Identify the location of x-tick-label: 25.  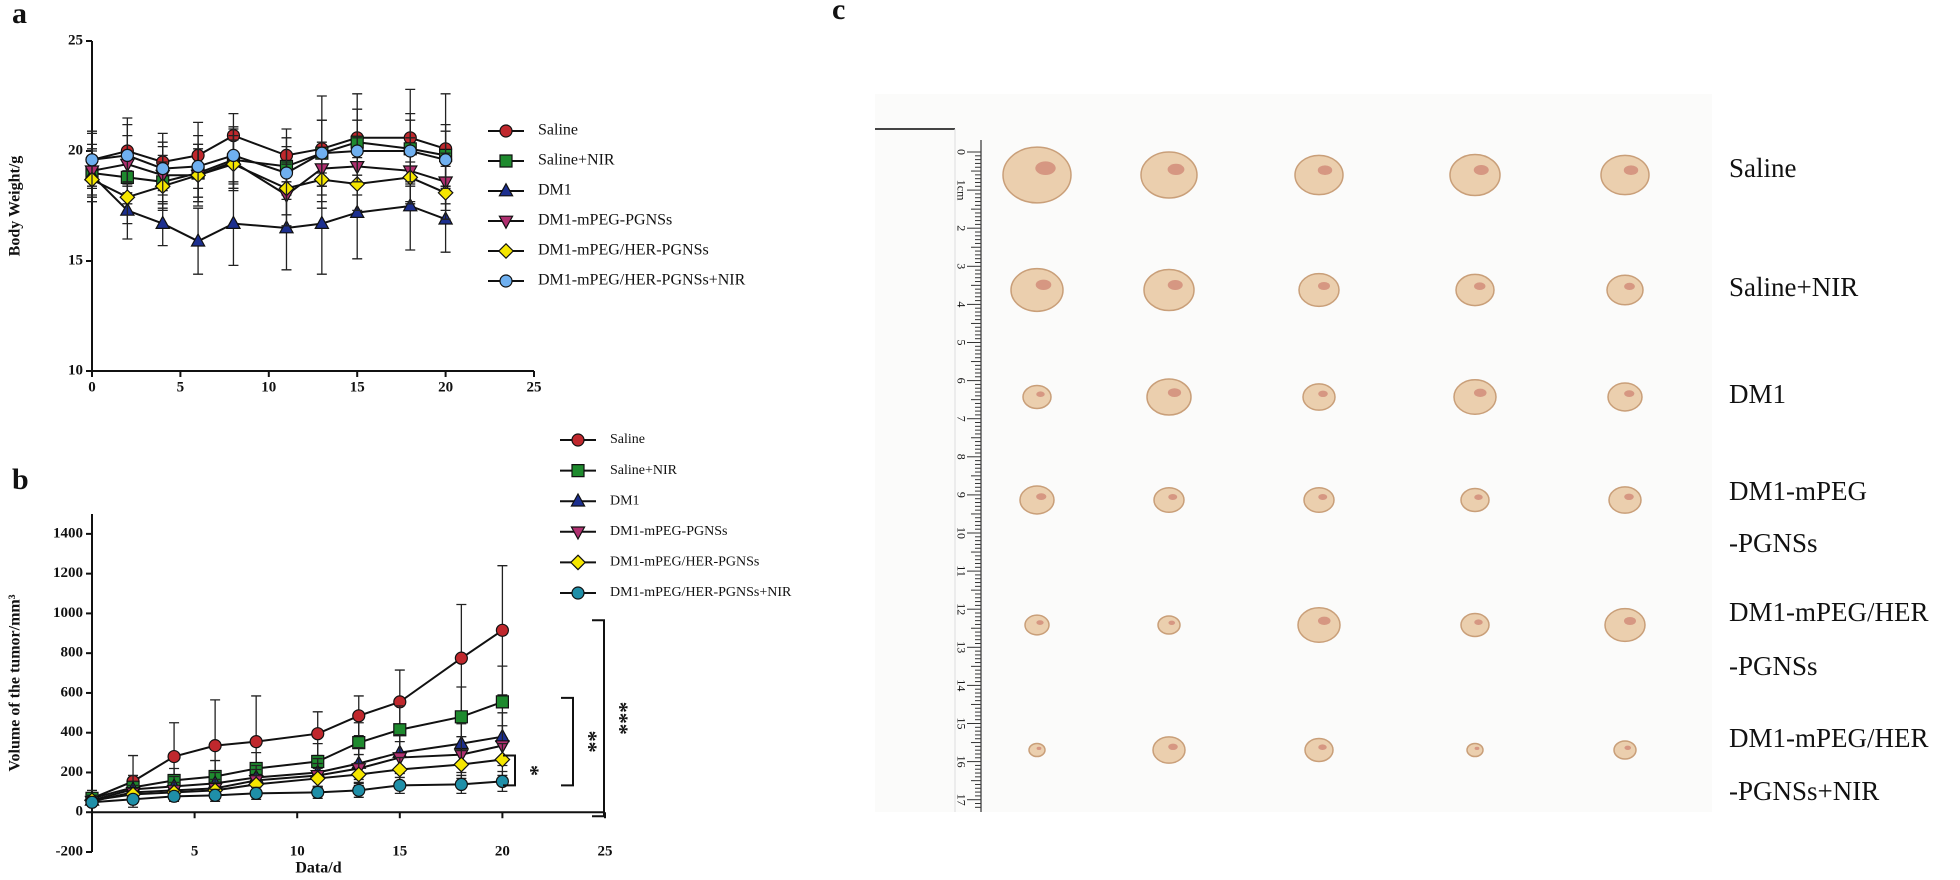
(605, 851).